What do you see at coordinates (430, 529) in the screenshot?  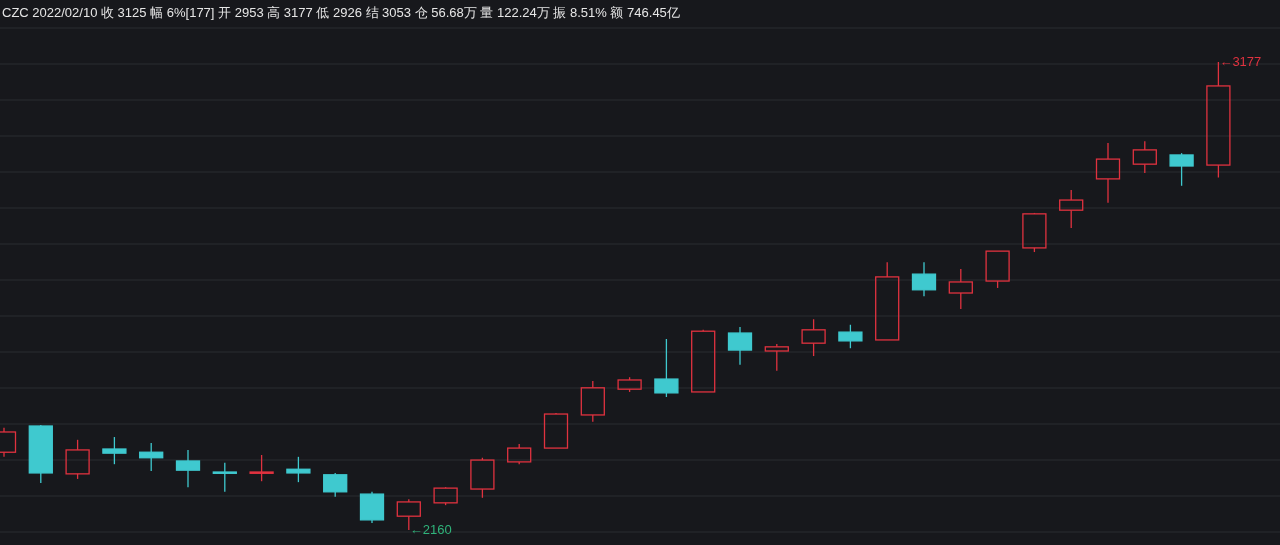 I see `annotation: ←2160` at bounding box center [430, 529].